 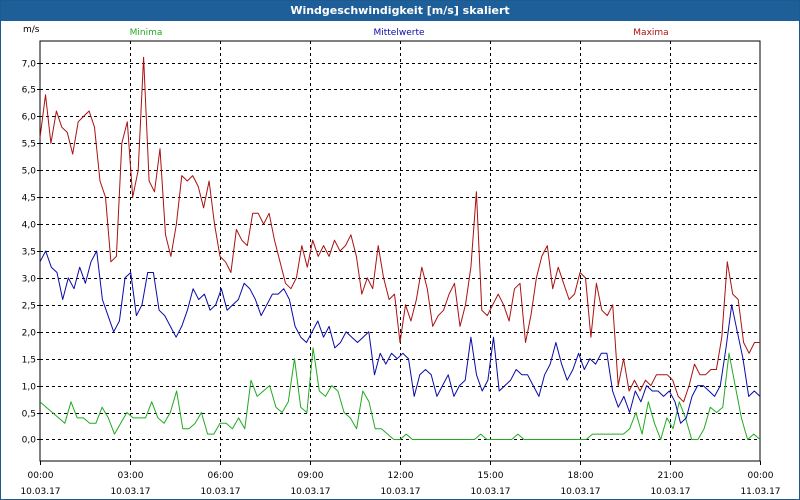 What do you see at coordinates (131, 476) in the screenshot?
I see `x-tick-time-label: 03:00` at bounding box center [131, 476].